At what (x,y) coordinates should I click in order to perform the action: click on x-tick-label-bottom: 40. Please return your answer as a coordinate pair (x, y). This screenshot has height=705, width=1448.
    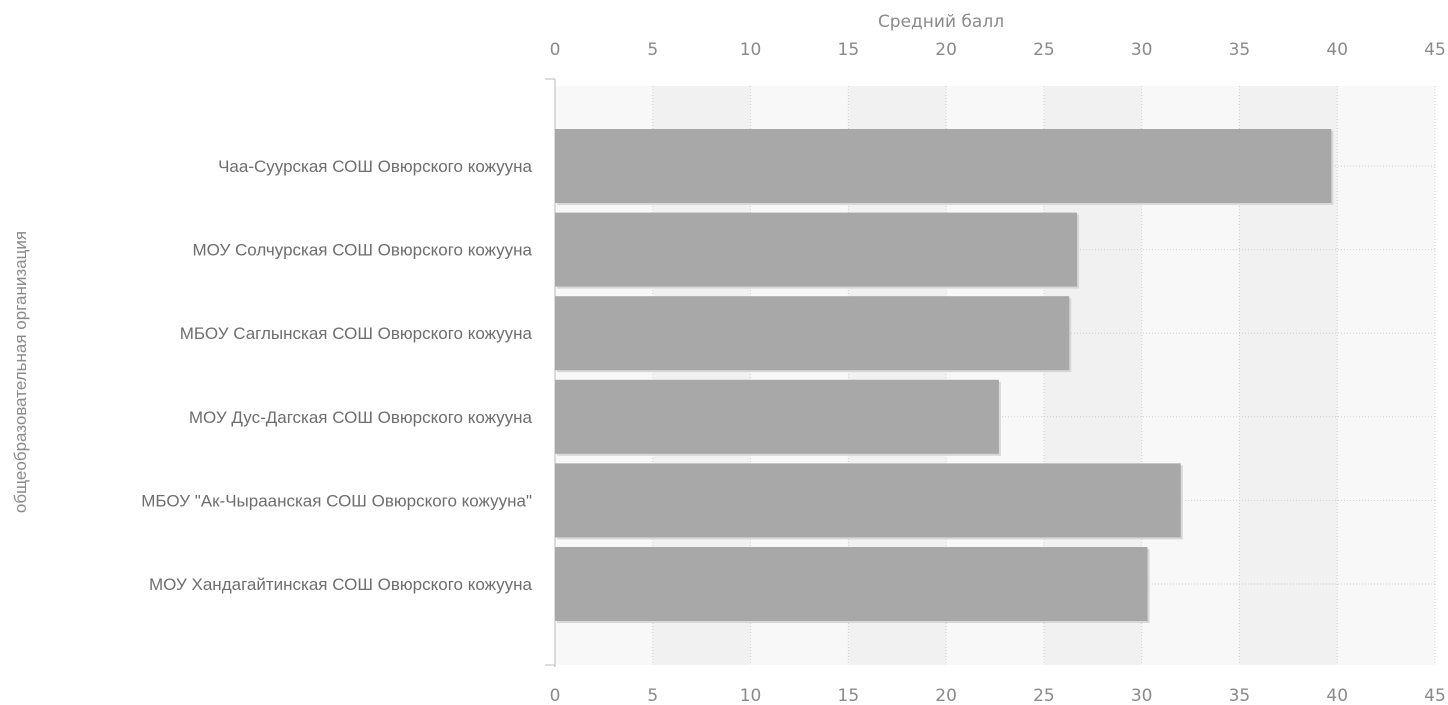
    Looking at the image, I should click on (1337, 695).